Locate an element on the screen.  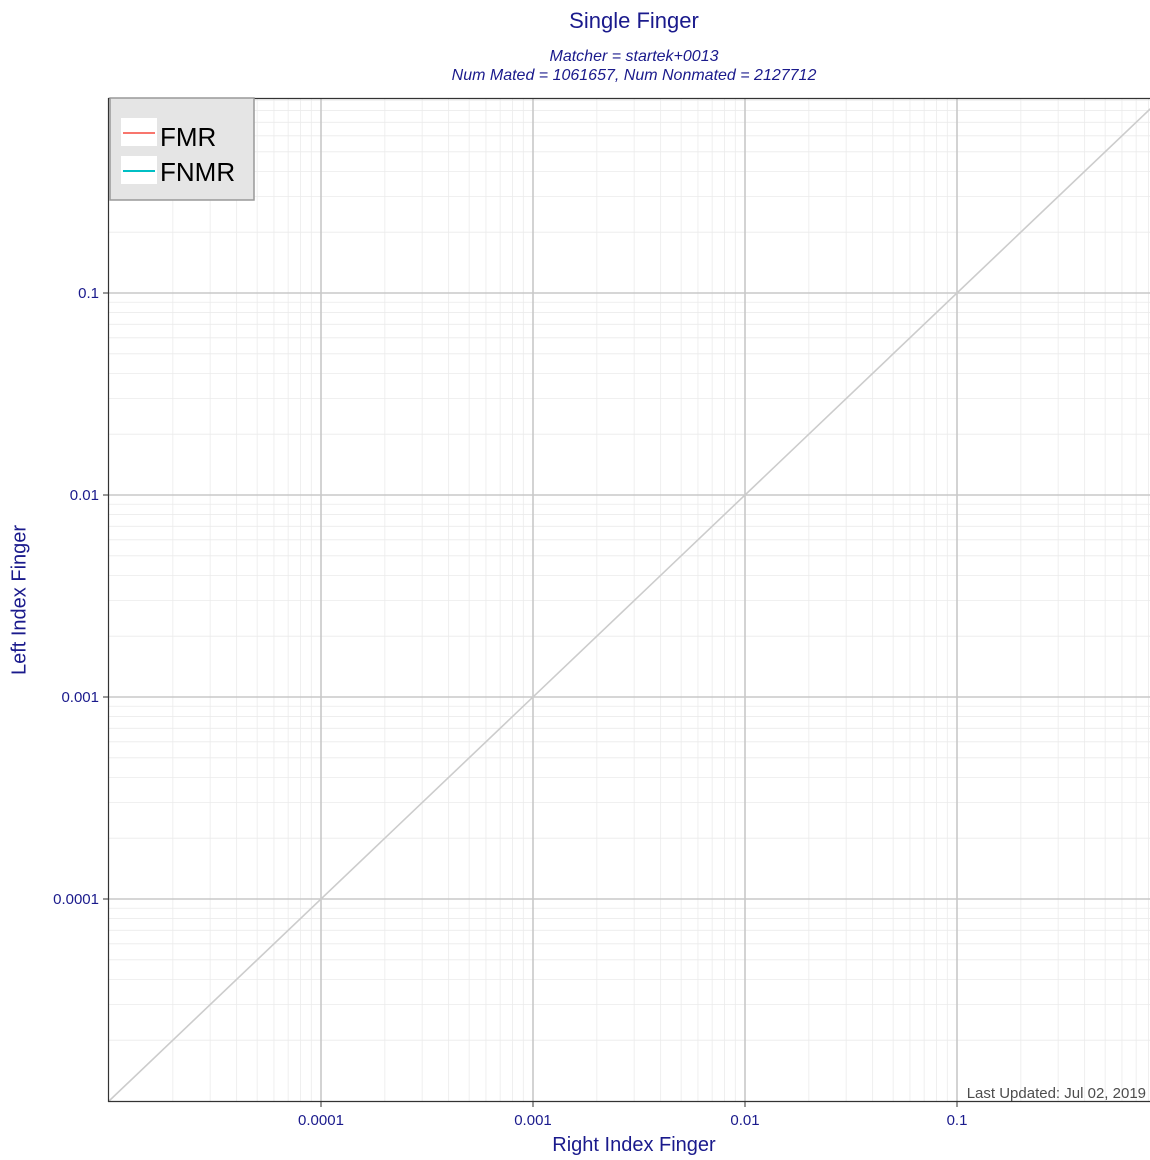
legend-label-fmr: FMR is located at coordinates (188, 137).